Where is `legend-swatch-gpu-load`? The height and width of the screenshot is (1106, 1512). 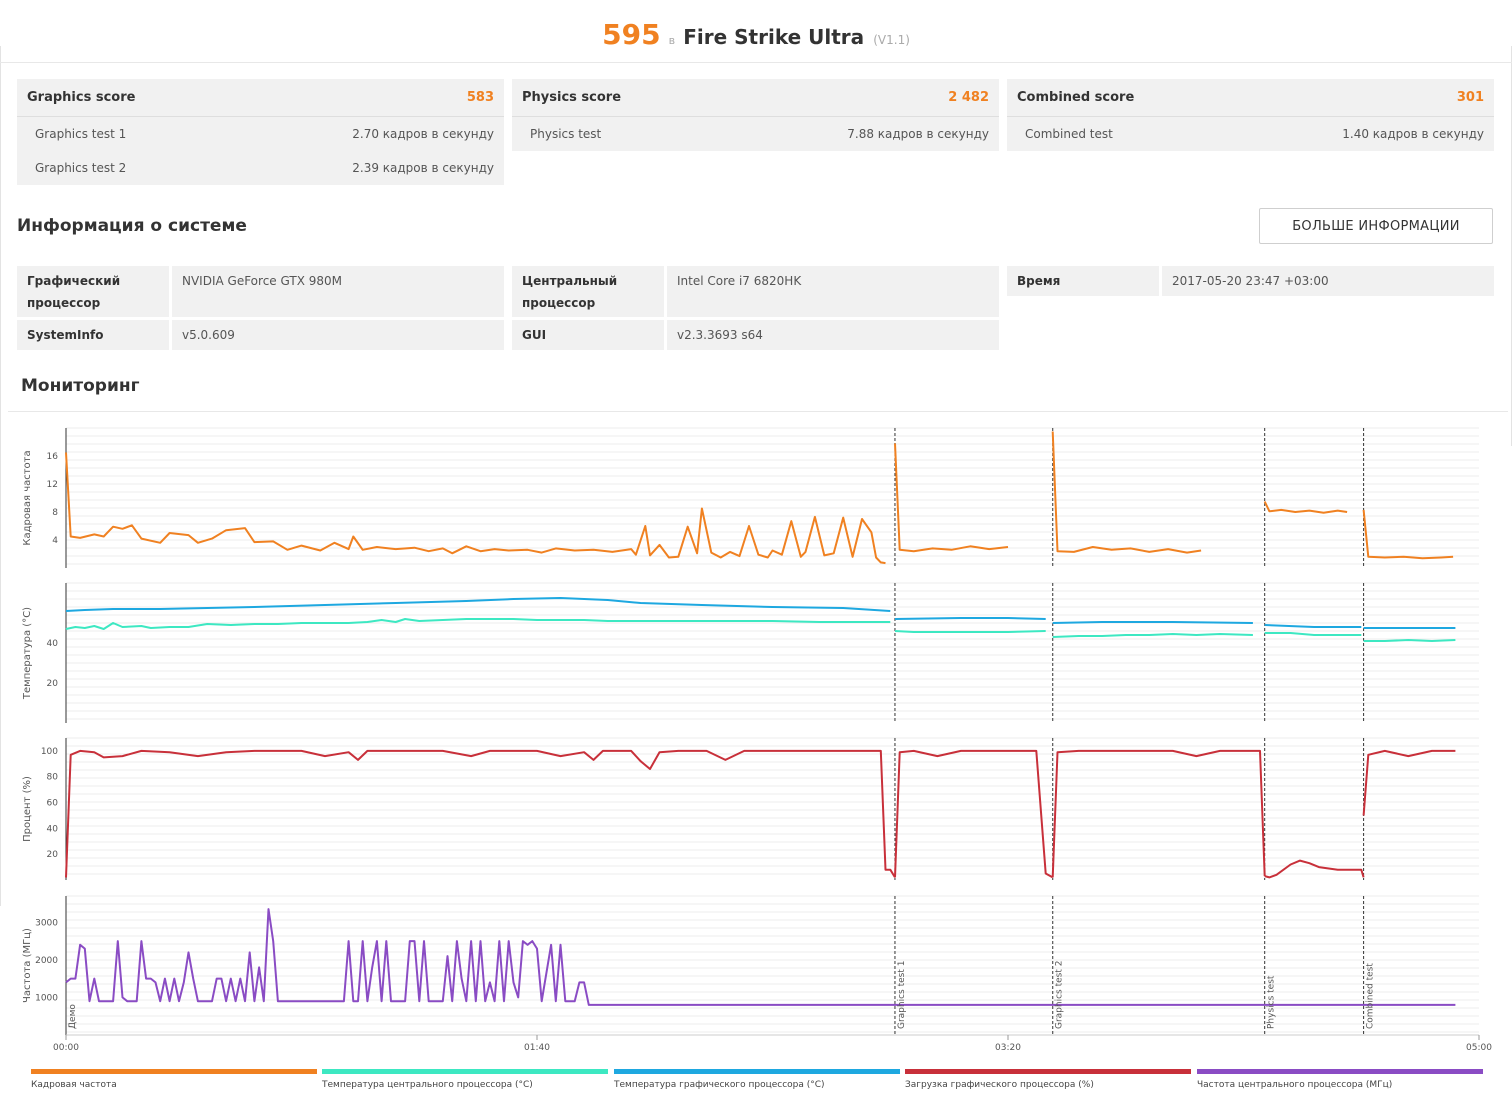 legend-swatch-gpu-load is located at coordinates (1048, 1071).